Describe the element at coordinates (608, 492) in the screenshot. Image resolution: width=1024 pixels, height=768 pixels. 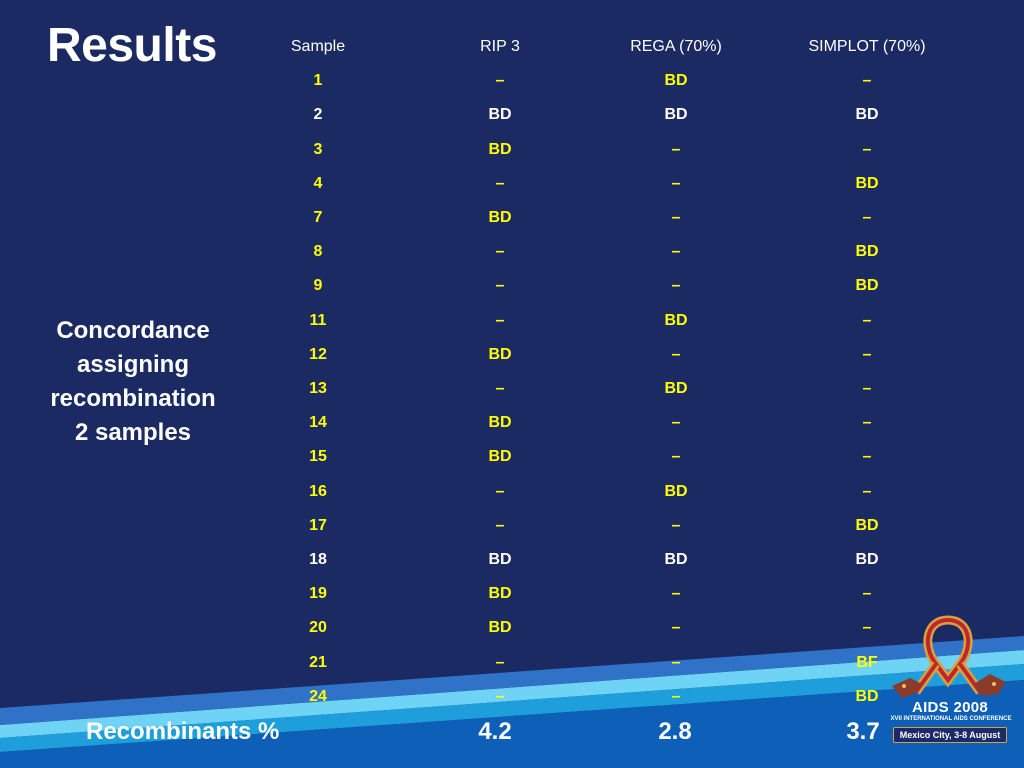
I see `table-row: 16 – BD –` at that location.